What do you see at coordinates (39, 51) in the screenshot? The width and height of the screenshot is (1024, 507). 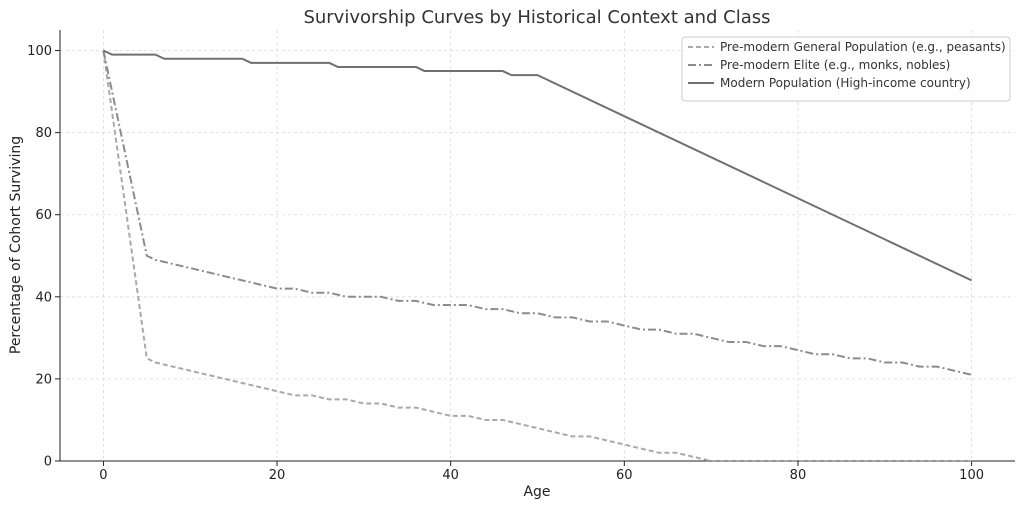 I see `y-tick-label-100: 100` at bounding box center [39, 51].